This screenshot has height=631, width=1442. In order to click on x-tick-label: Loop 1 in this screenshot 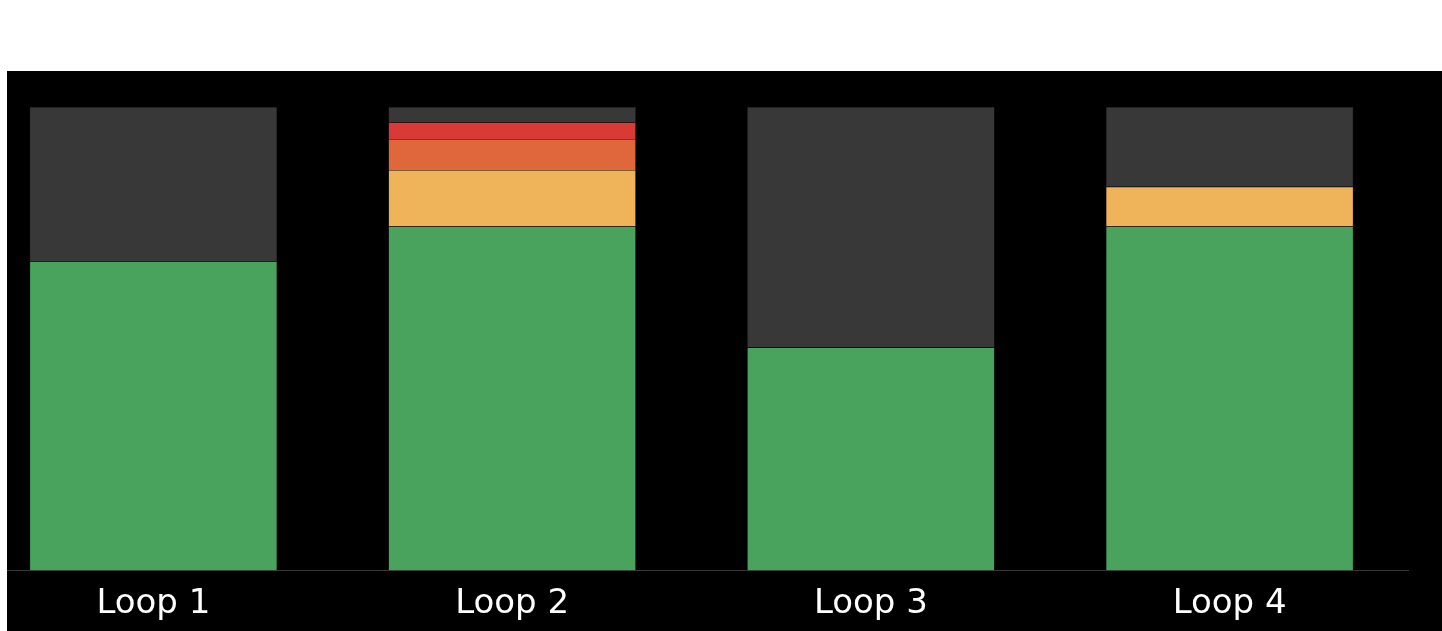, I will do `click(153, 601)`.